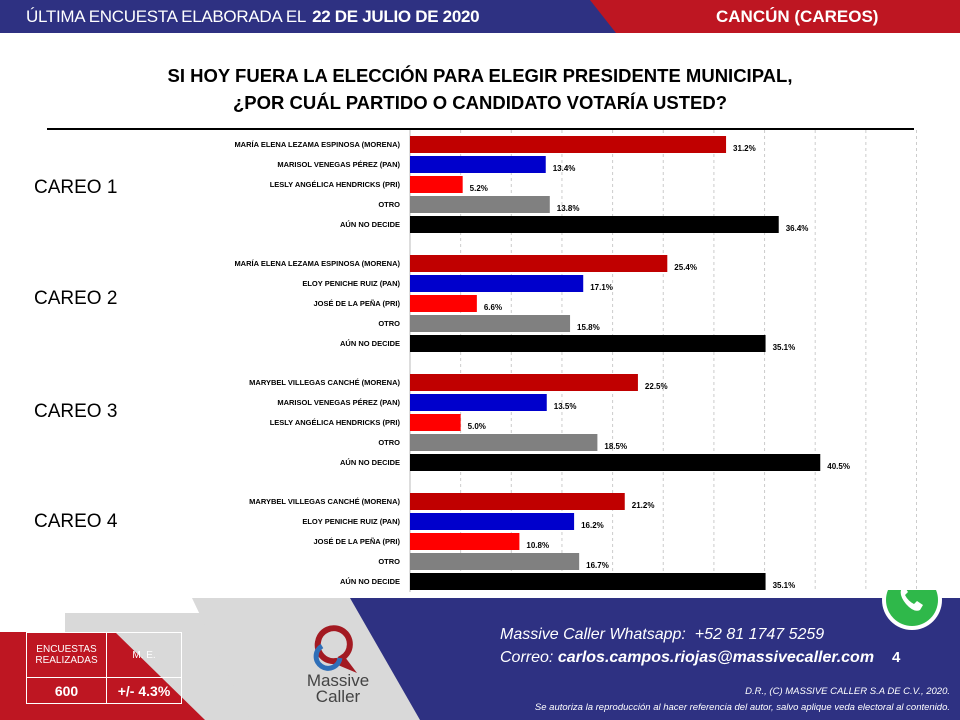 This screenshot has width=960, height=720. What do you see at coordinates (656, 386) in the screenshot?
I see `data-label: 22.5%` at bounding box center [656, 386].